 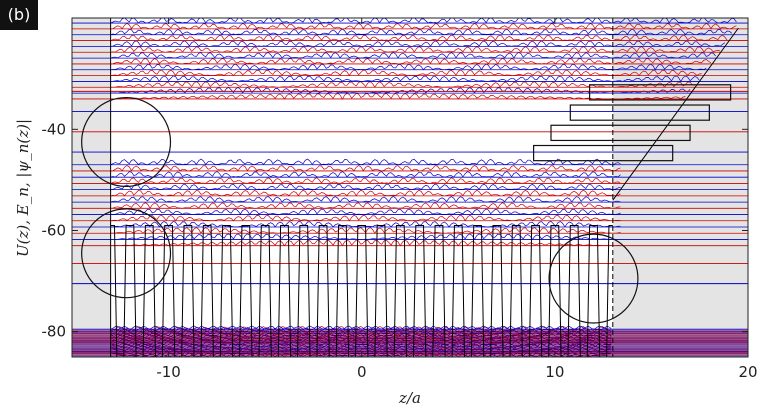 I want to click on potential-ramp, so click(x=675, y=114).